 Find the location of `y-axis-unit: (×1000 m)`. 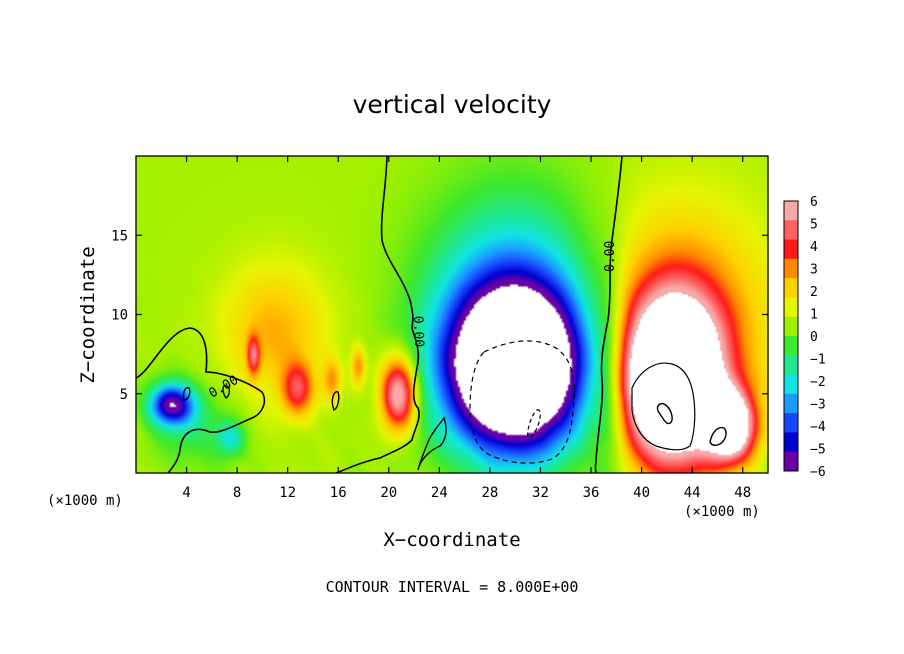

y-axis-unit: (×1000 m) is located at coordinates (722, 512).